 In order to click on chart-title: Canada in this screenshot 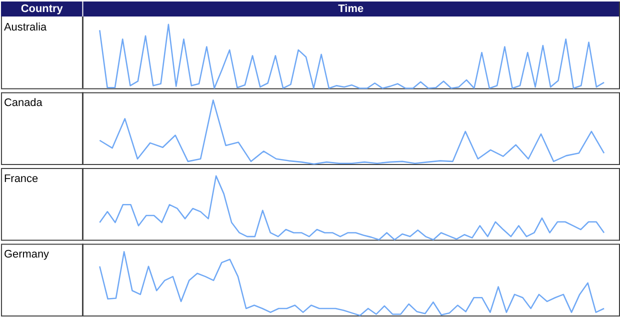, I will do `click(24, 103)`.